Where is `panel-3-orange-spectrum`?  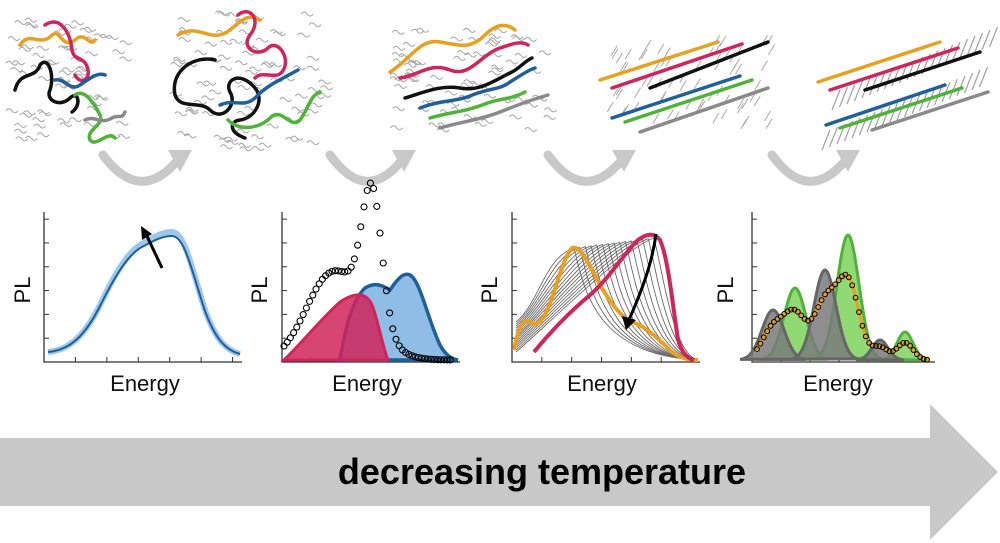 panel-3-orange-spectrum is located at coordinates (605, 303).